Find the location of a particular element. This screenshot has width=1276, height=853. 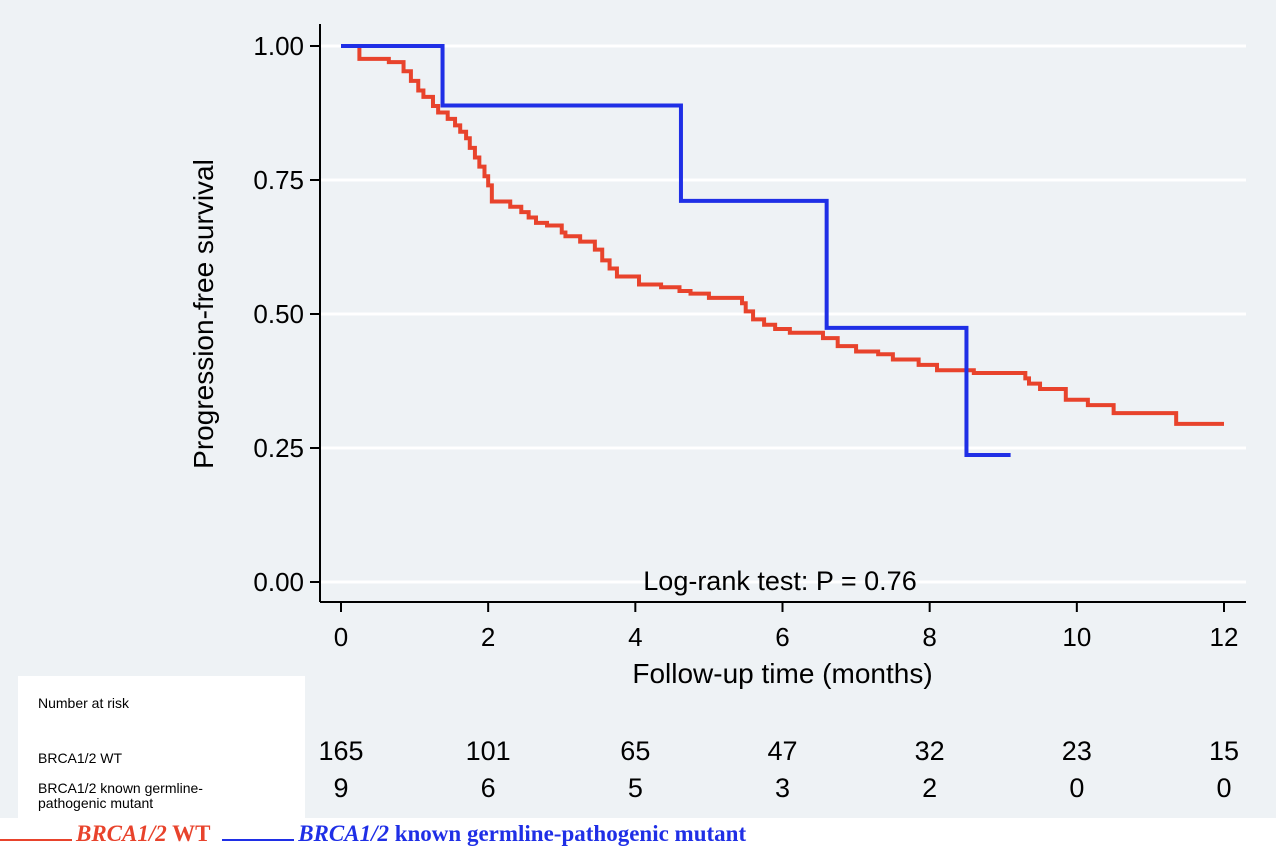

y-axis-title: Progression-free survival is located at coordinates (203, 314).